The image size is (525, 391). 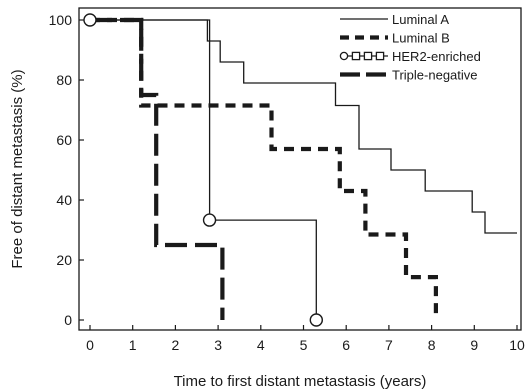 I want to click on x-tick-label: 5, so click(x=304, y=345).